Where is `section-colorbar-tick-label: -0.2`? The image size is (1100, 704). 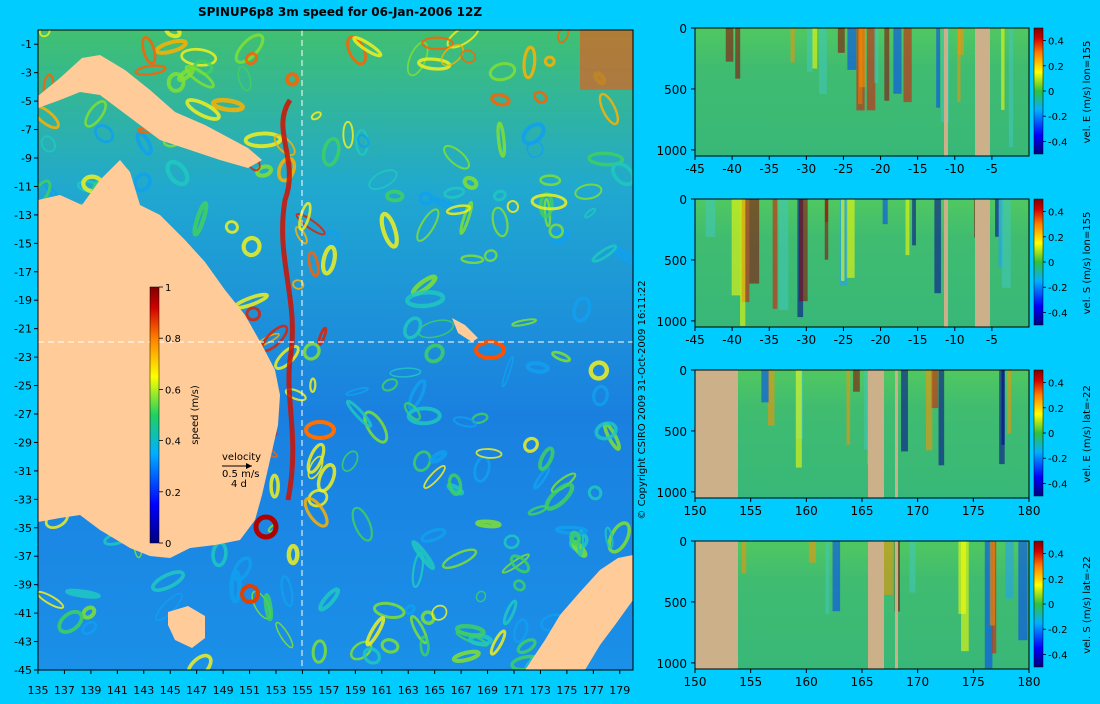
section-colorbar-tick-label: -0.2 is located at coordinates (1058, 459).